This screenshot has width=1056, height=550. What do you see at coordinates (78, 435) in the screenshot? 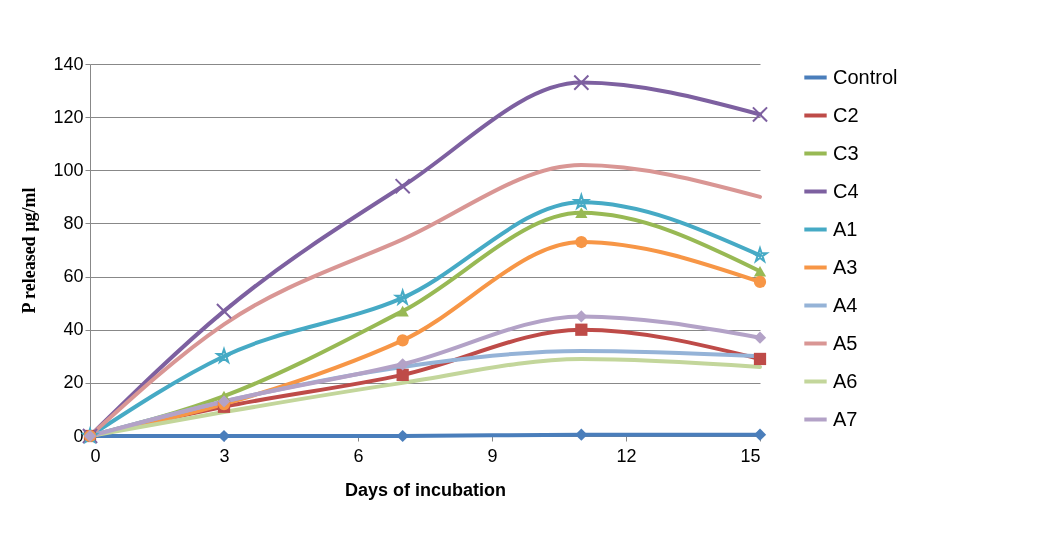
I see `y-tick-label: 0` at bounding box center [78, 435].